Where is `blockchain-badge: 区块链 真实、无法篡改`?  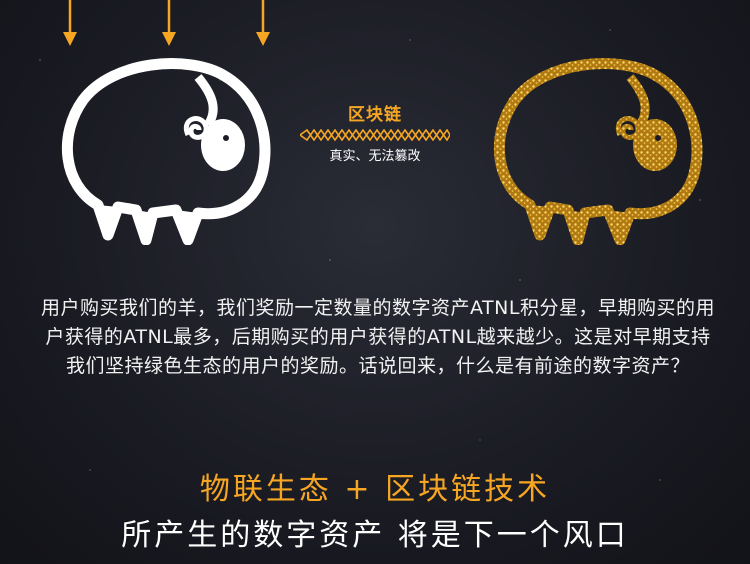 blockchain-badge: 区块链 真实、无法篡改 is located at coordinates (375, 132).